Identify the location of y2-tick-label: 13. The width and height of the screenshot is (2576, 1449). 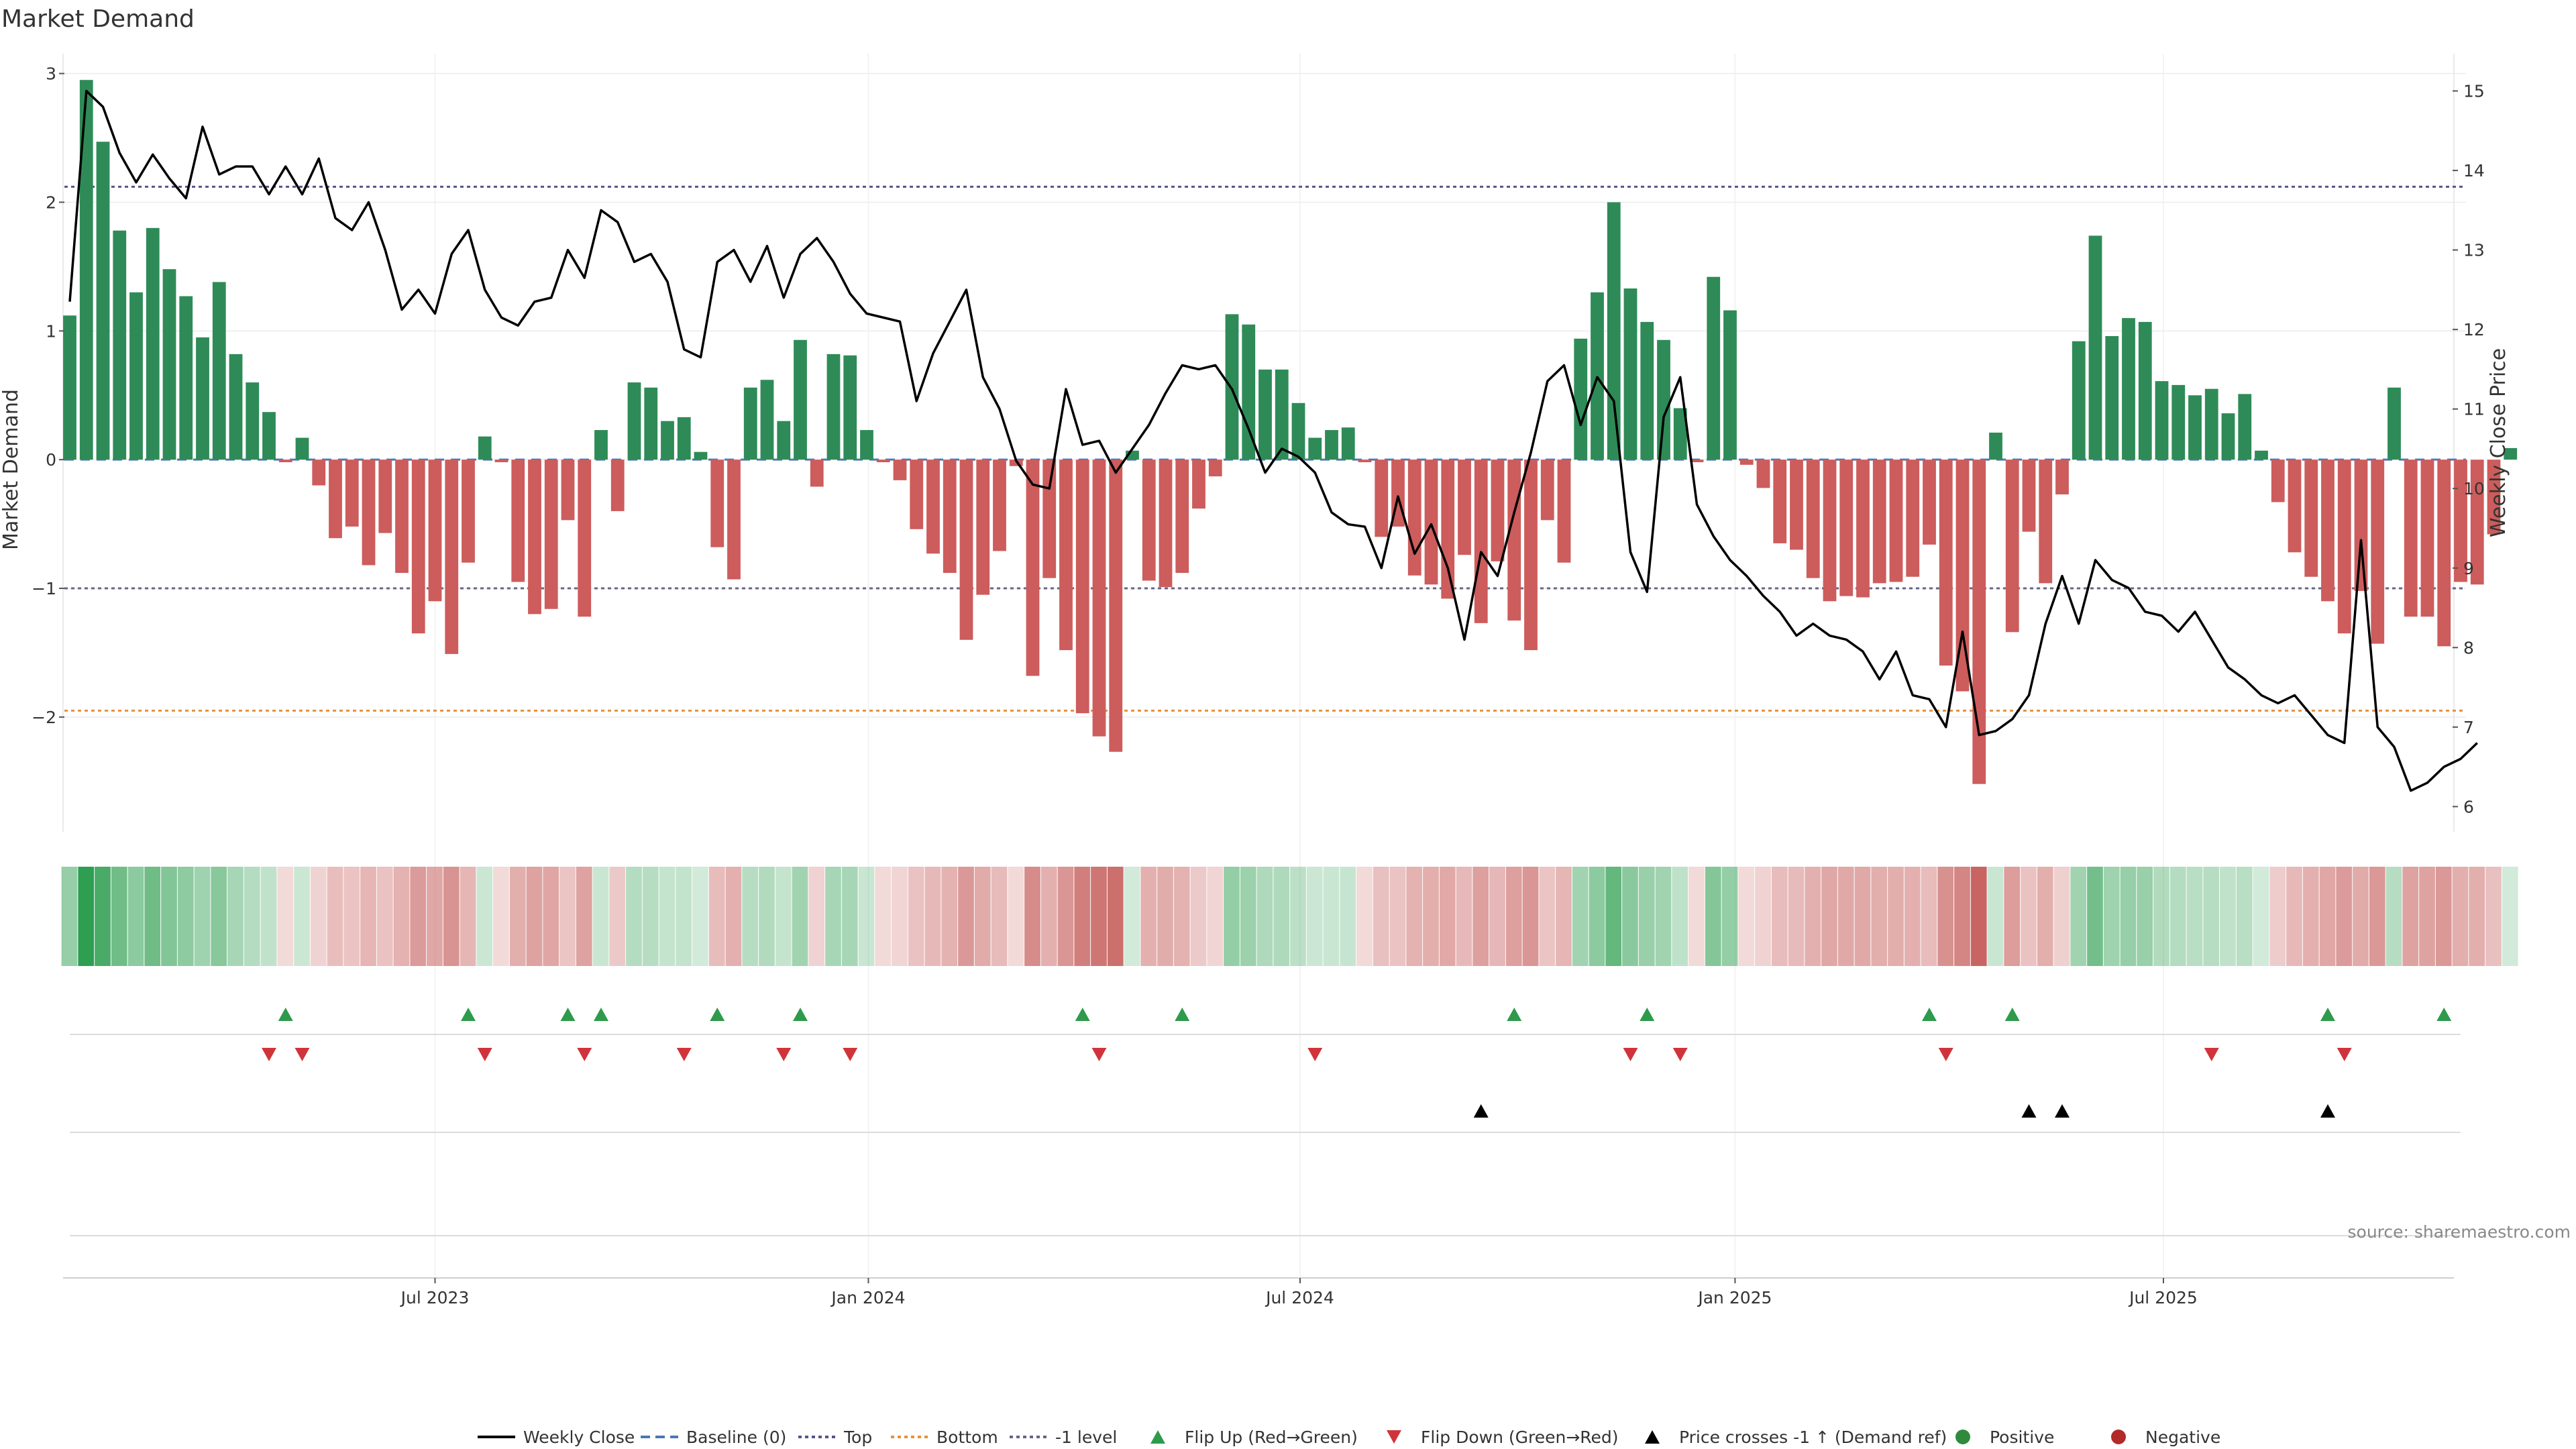
(2474, 250).